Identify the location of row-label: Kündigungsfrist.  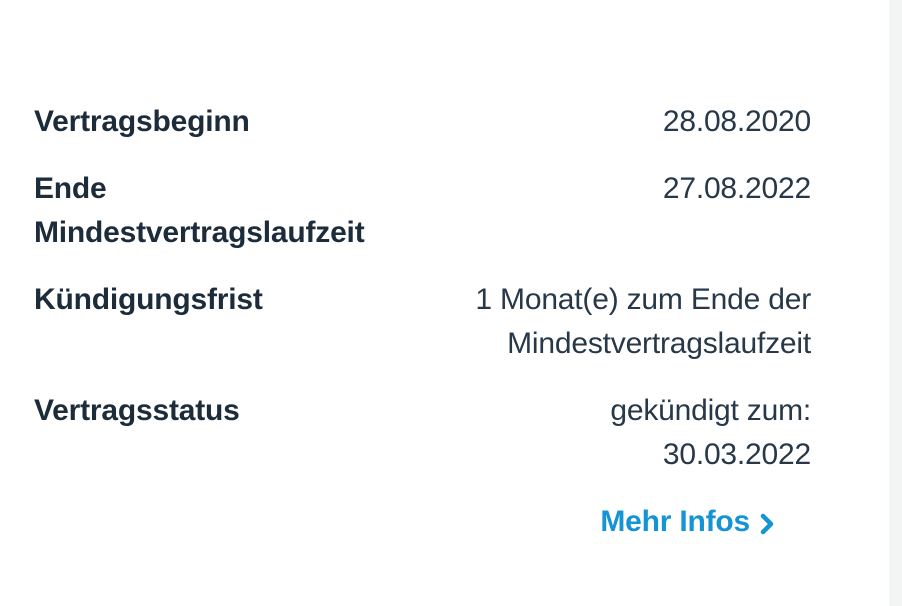
(148, 300).